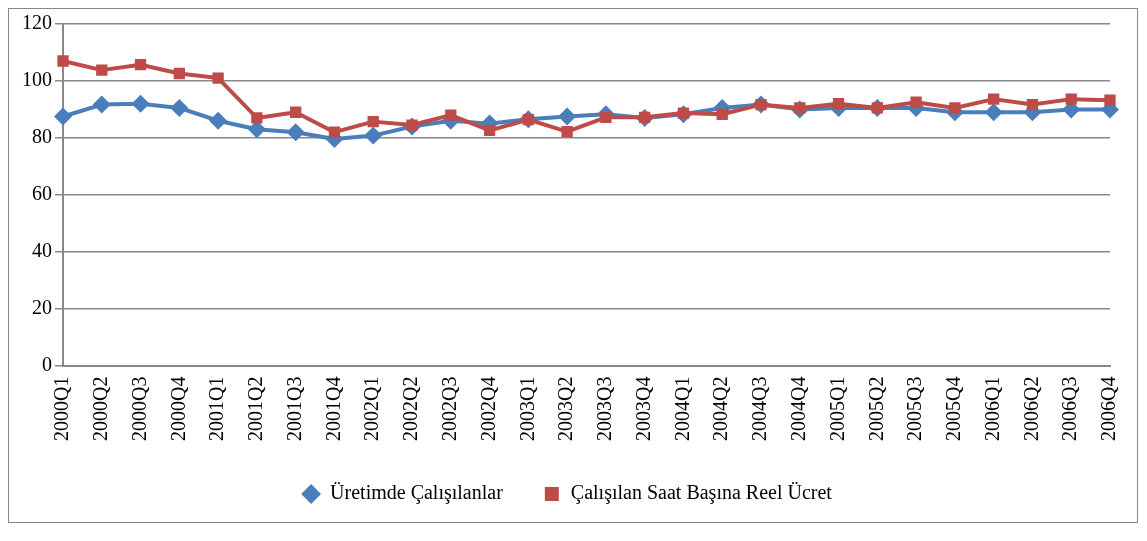 The image size is (1147, 541). I want to click on y-tick-label: 20, so click(42, 306).